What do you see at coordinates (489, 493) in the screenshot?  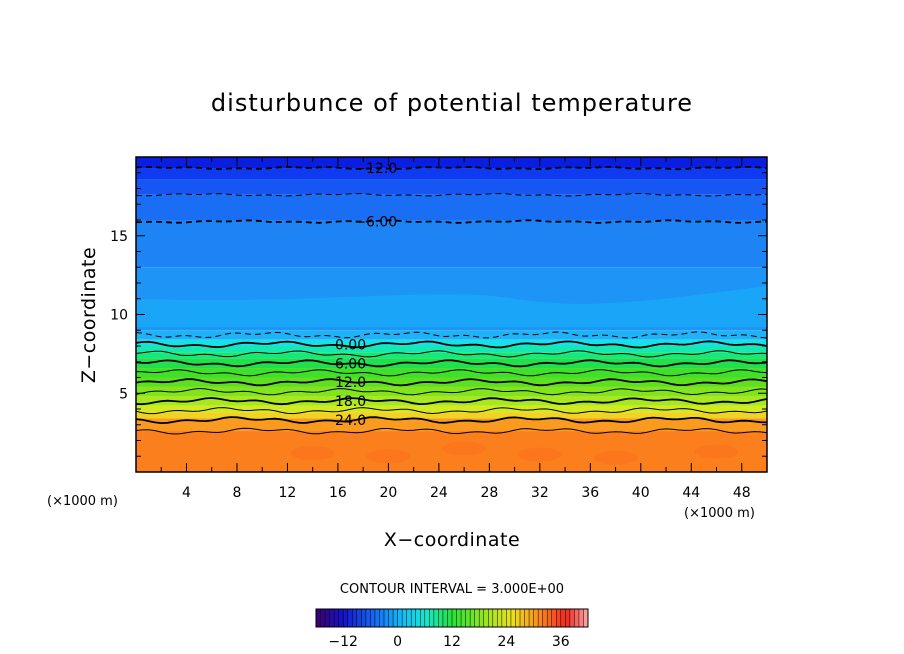 I see `x-tick-label: 28` at bounding box center [489, 493].